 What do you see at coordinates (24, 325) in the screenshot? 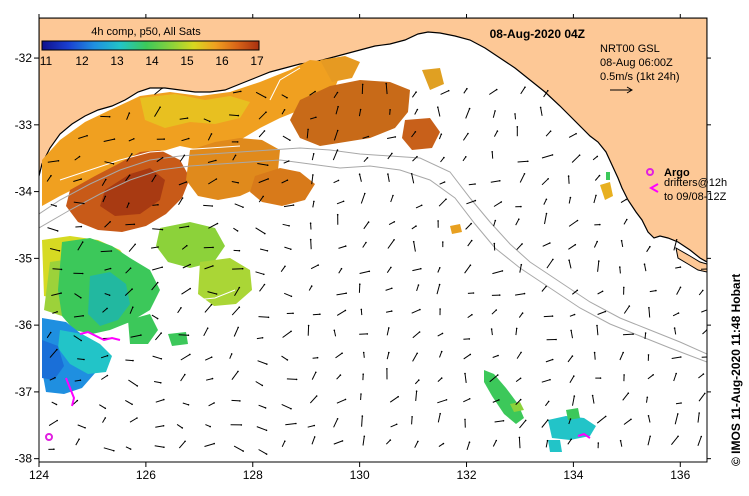
I see `y-tick-label: -36` at bounding box center [24, 325].